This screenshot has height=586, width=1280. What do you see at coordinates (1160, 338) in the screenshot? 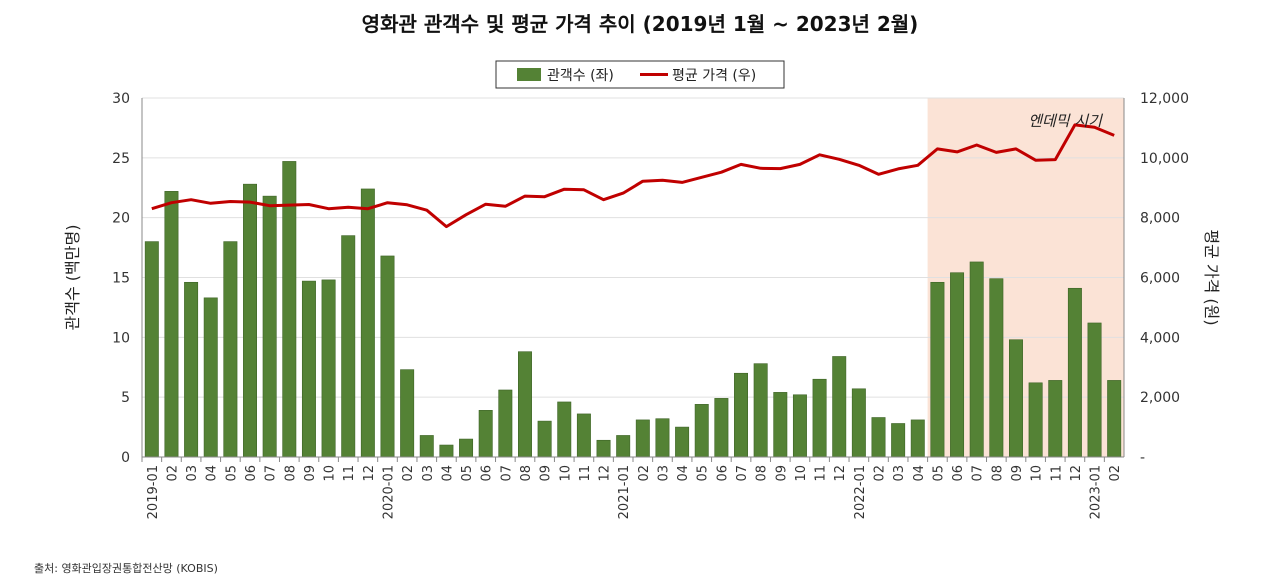
I see `y-right-tick-label: 4,000` at bounding box center [1160, 338].